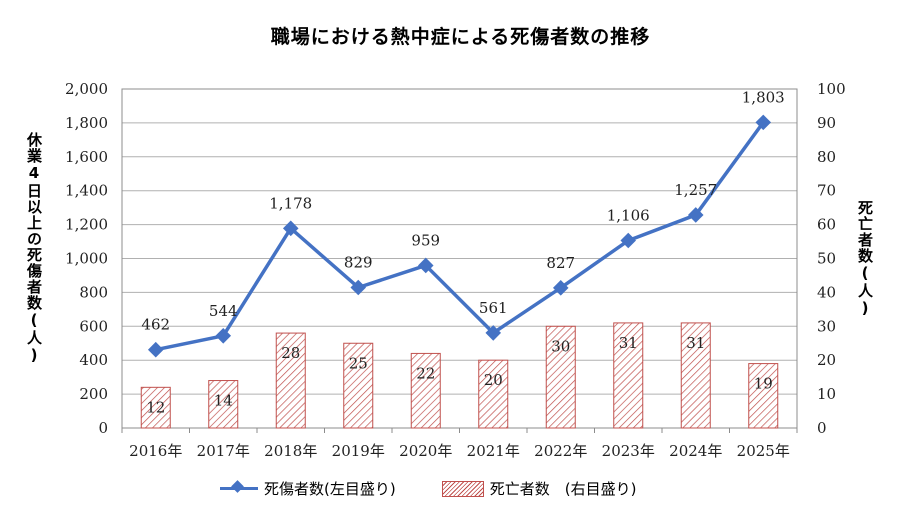 This screenshot has height=520, width=921. I want to click on legend: 死傷者数(左目盛り) 死亡者数 (右目盛り), so click(451, 488).